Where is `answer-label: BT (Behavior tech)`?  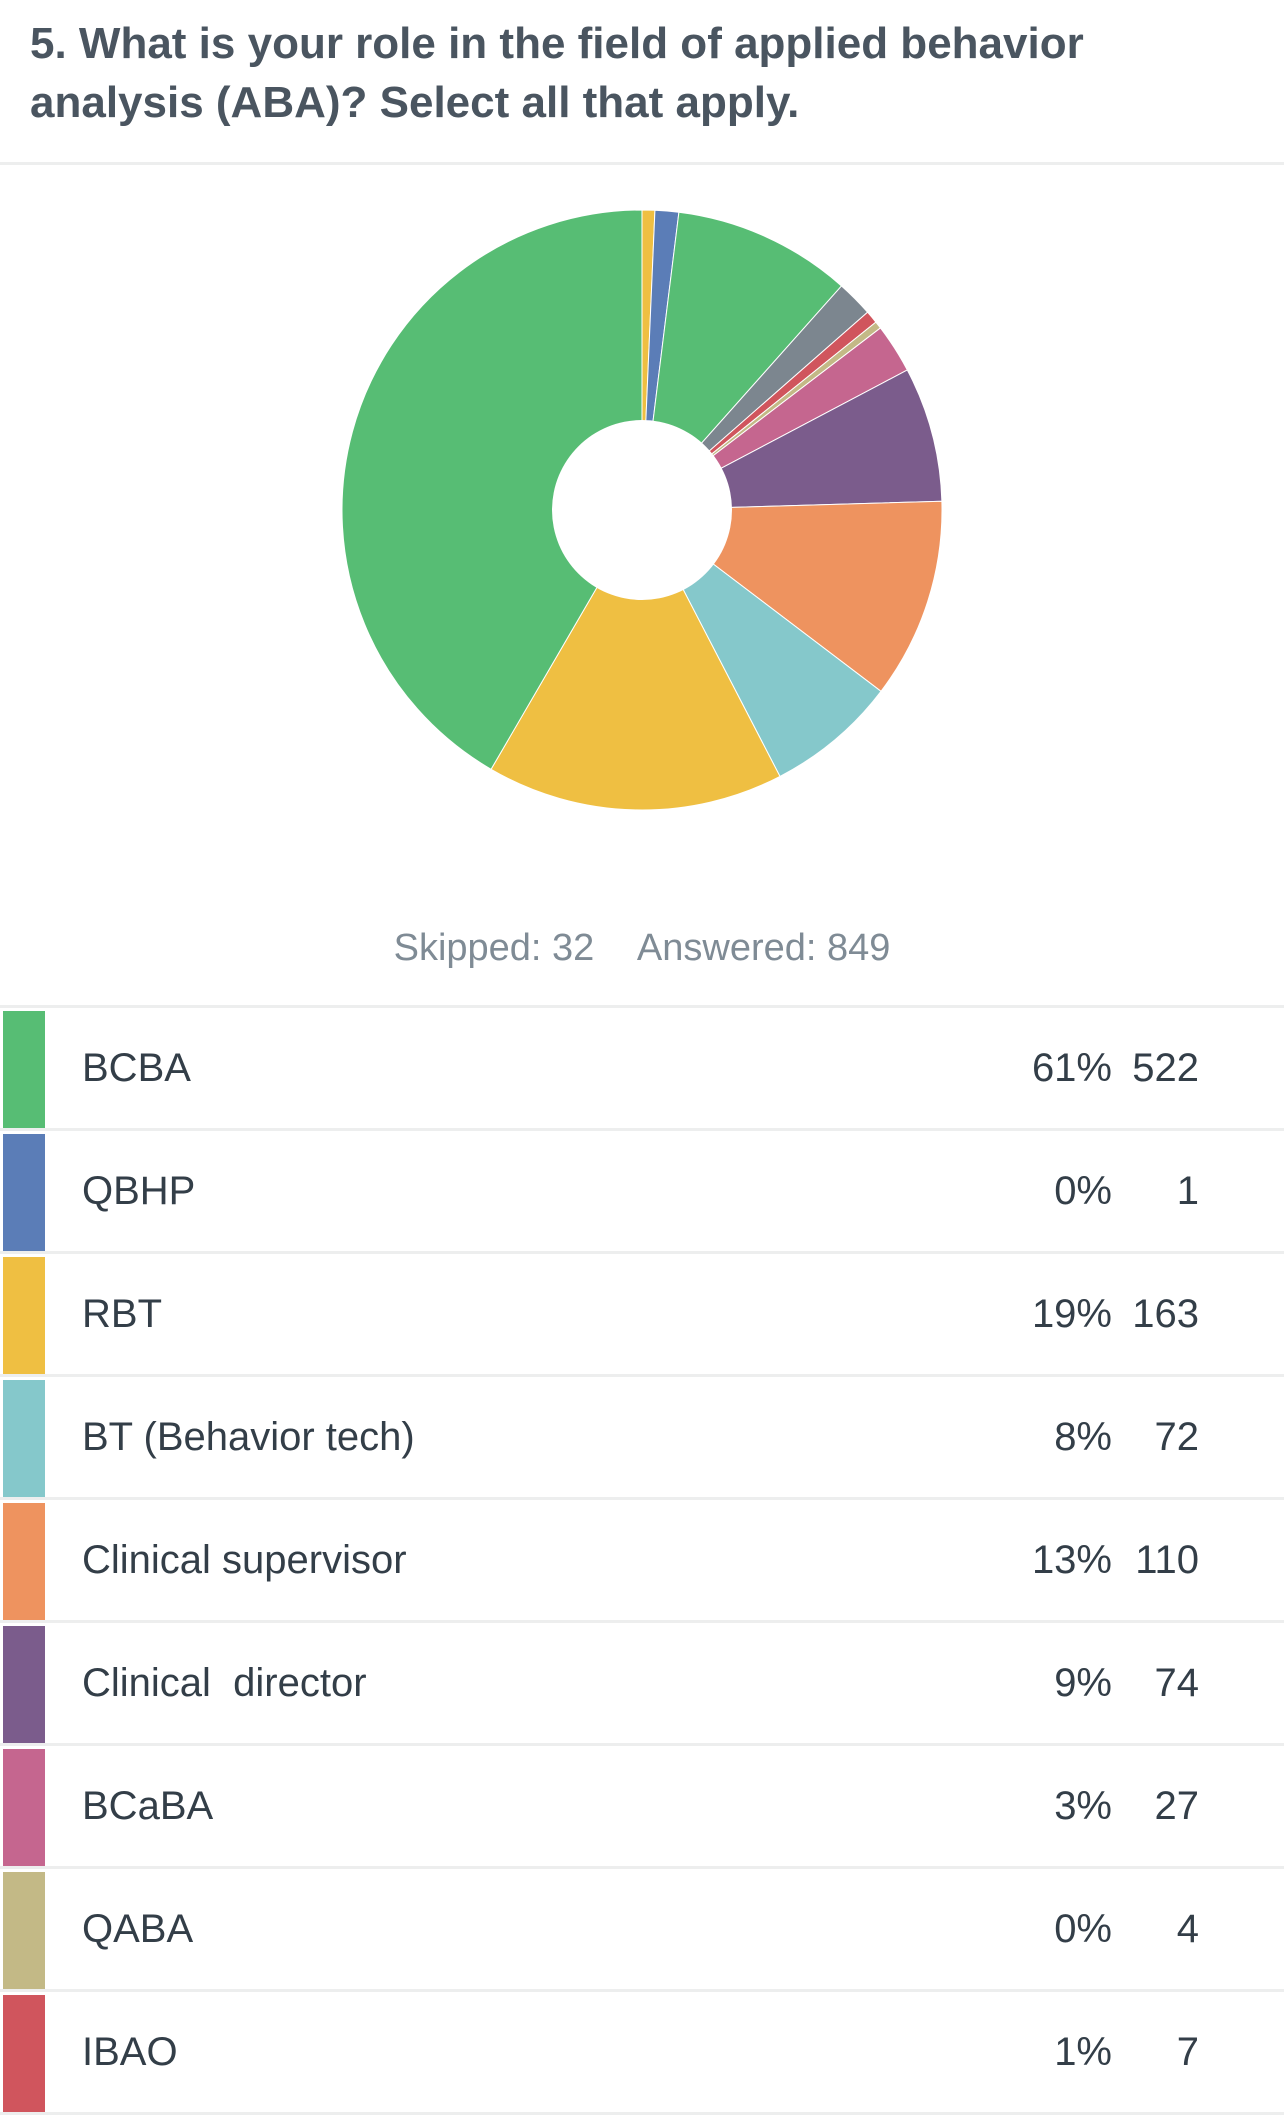
answer-label: BT (Behavior tech) is located at coordinates (248, 1437).